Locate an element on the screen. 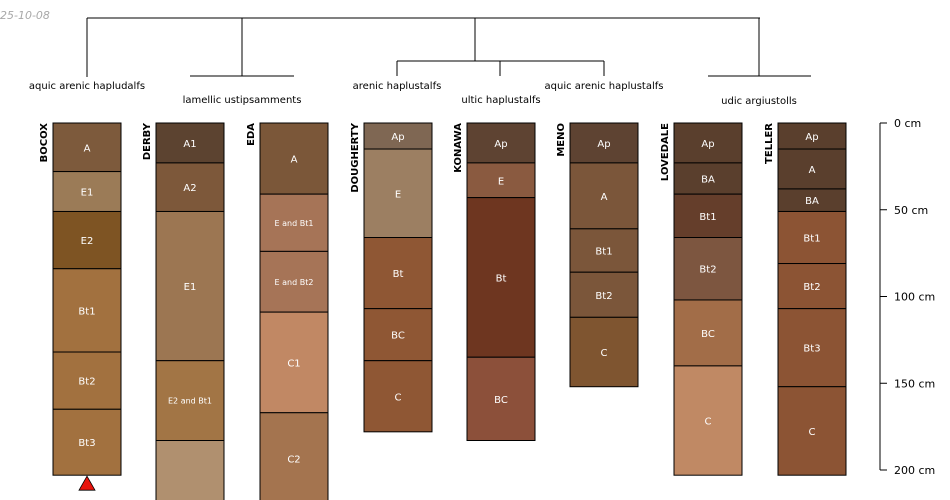 The image size is (950, 500). profile-name: EDA is located at coordinates (251, 134).